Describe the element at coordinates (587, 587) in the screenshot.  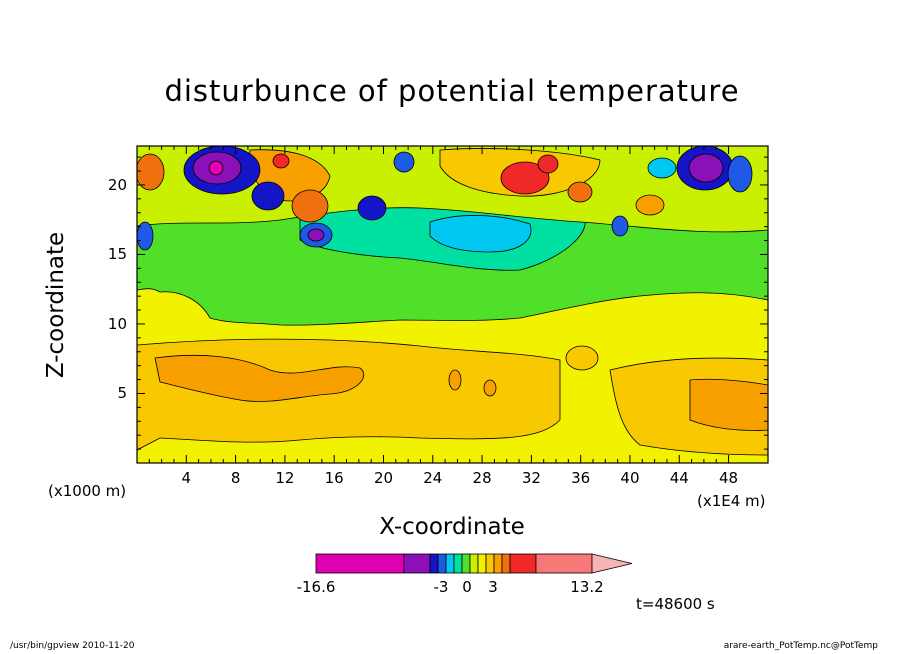
I see `colorbar-max-label: 13.2` at that location.